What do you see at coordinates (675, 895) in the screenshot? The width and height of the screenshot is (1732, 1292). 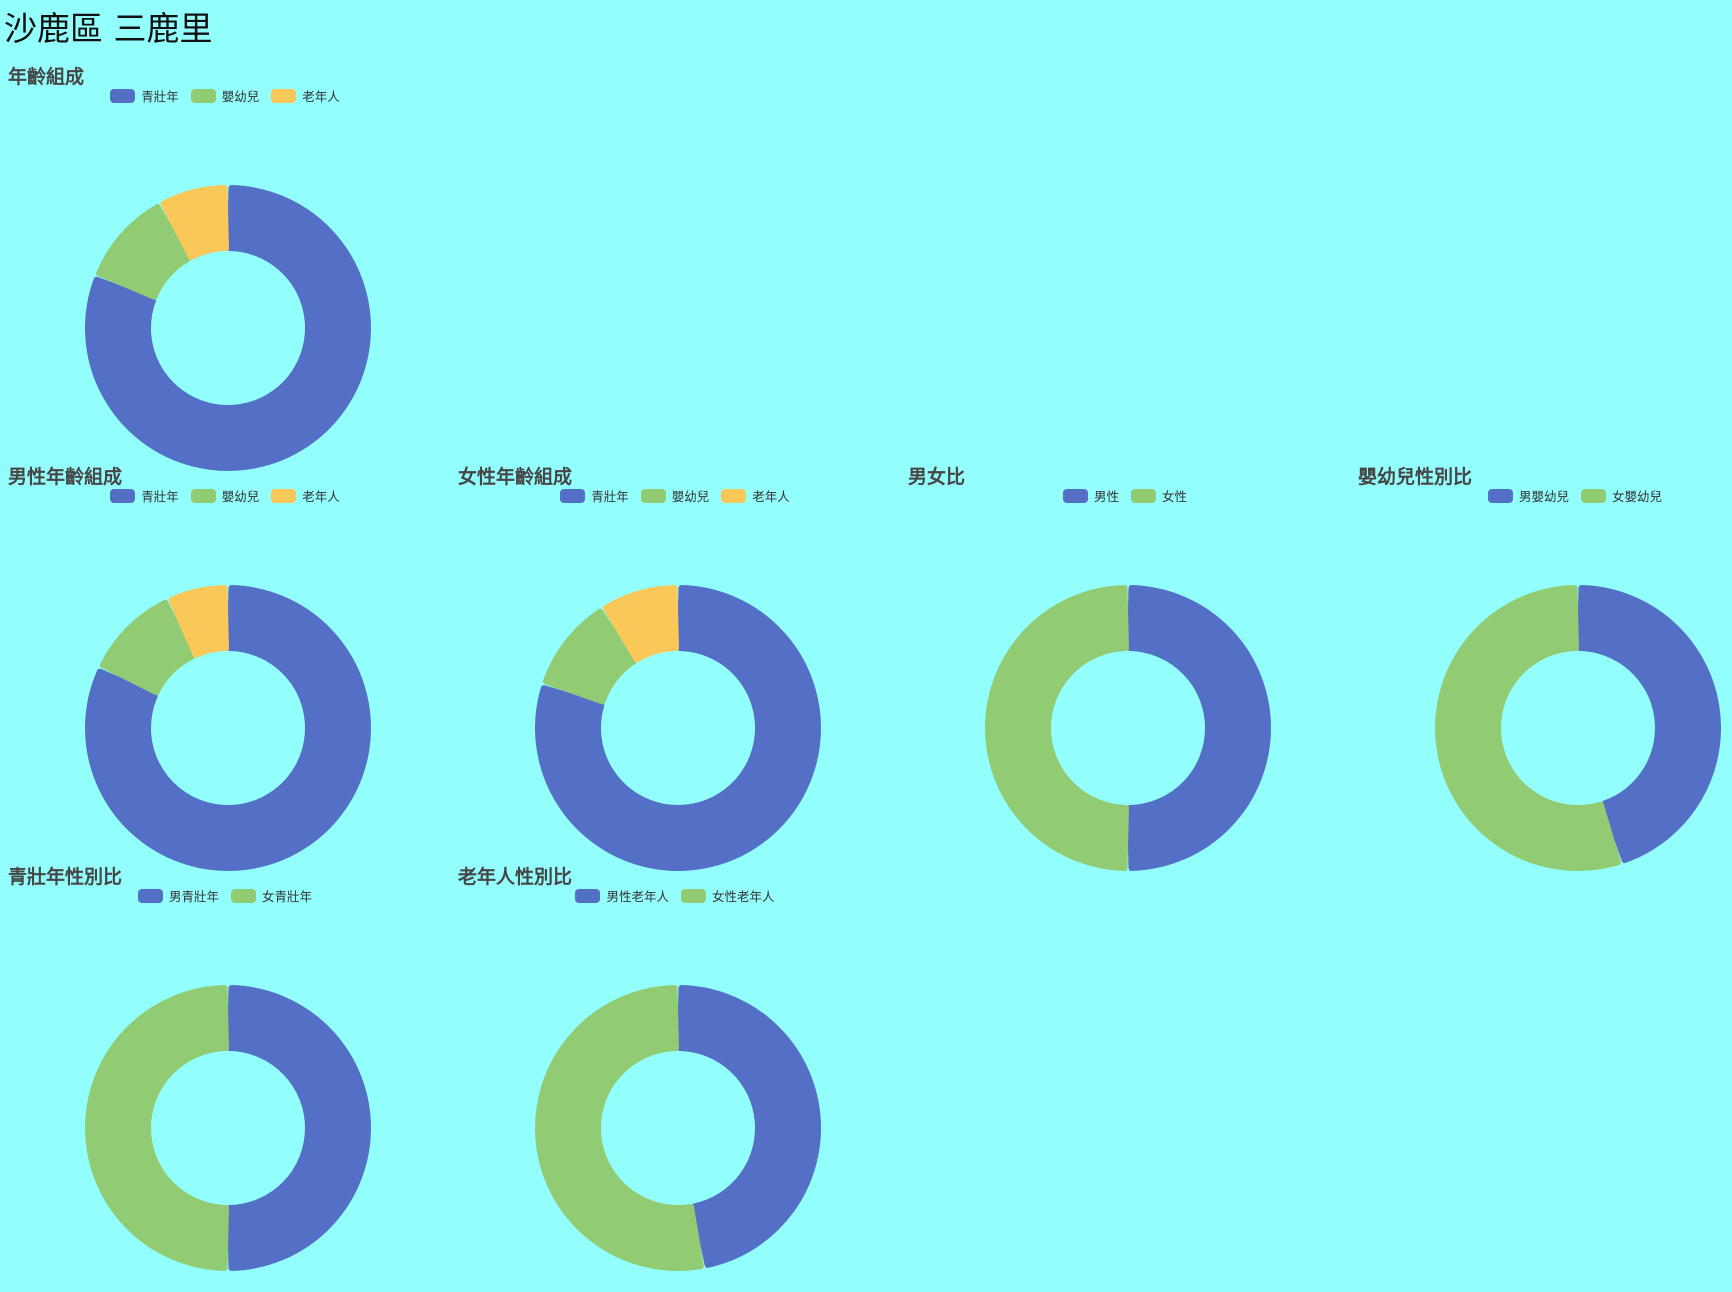 I see `chart-legend: 男性老年人 女性老年人` at bounding box center [675, 895].